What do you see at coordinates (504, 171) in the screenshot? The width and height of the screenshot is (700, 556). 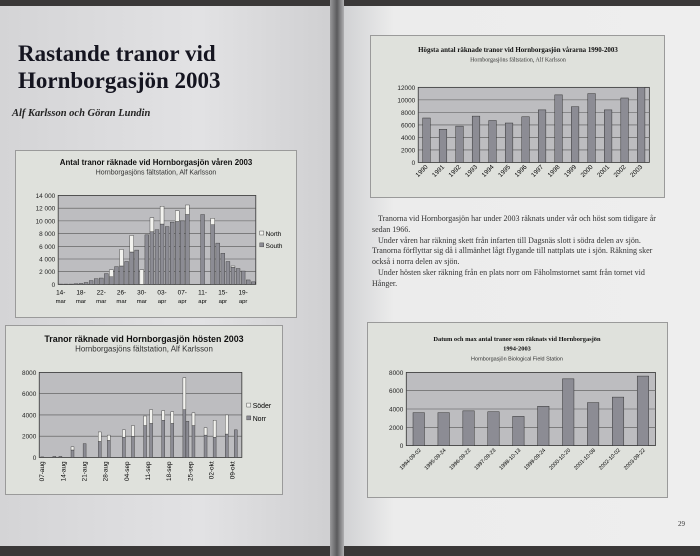 I see `x-tick-label: 1995` at bounding box center [504, 171].